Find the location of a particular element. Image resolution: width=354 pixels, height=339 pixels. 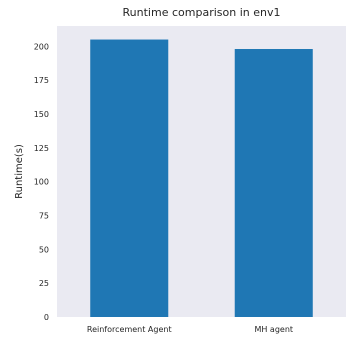

chart-title: Runtime comparison in env1 is located at coordinates (202, 12).